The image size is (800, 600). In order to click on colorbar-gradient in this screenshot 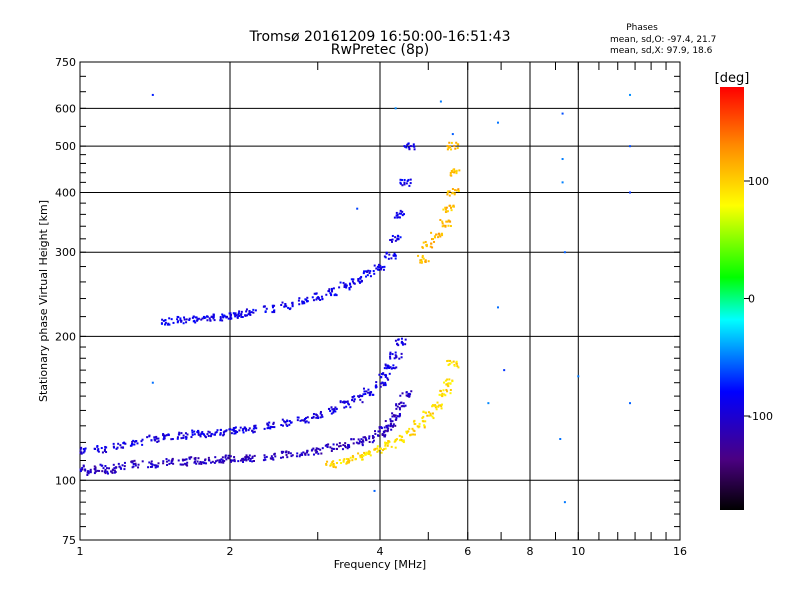, I will do `click(732, 298)`.